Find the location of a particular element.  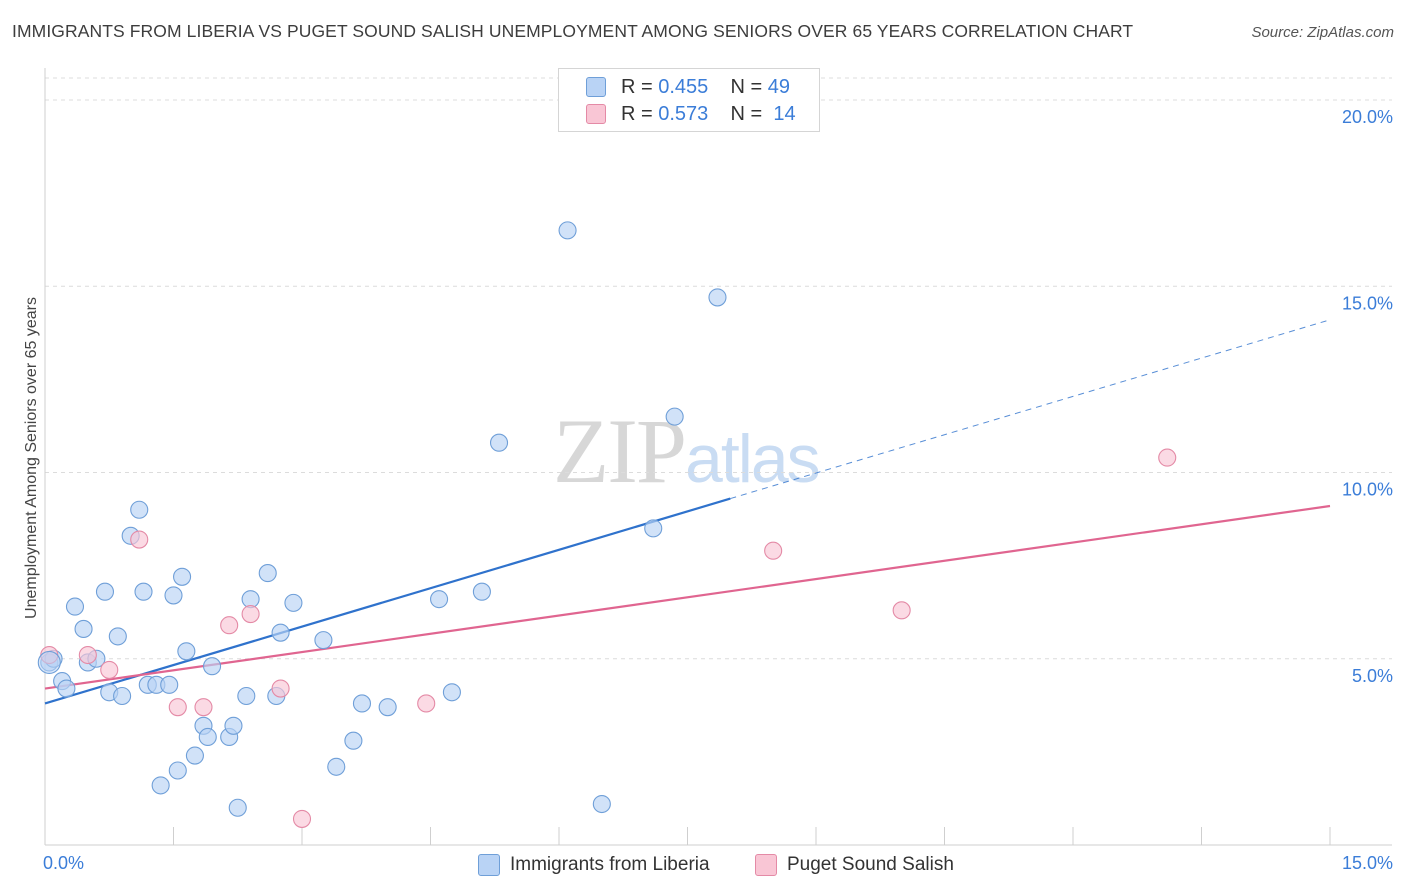

watermark: ZIPatlas is located at coordinates (687, 451).